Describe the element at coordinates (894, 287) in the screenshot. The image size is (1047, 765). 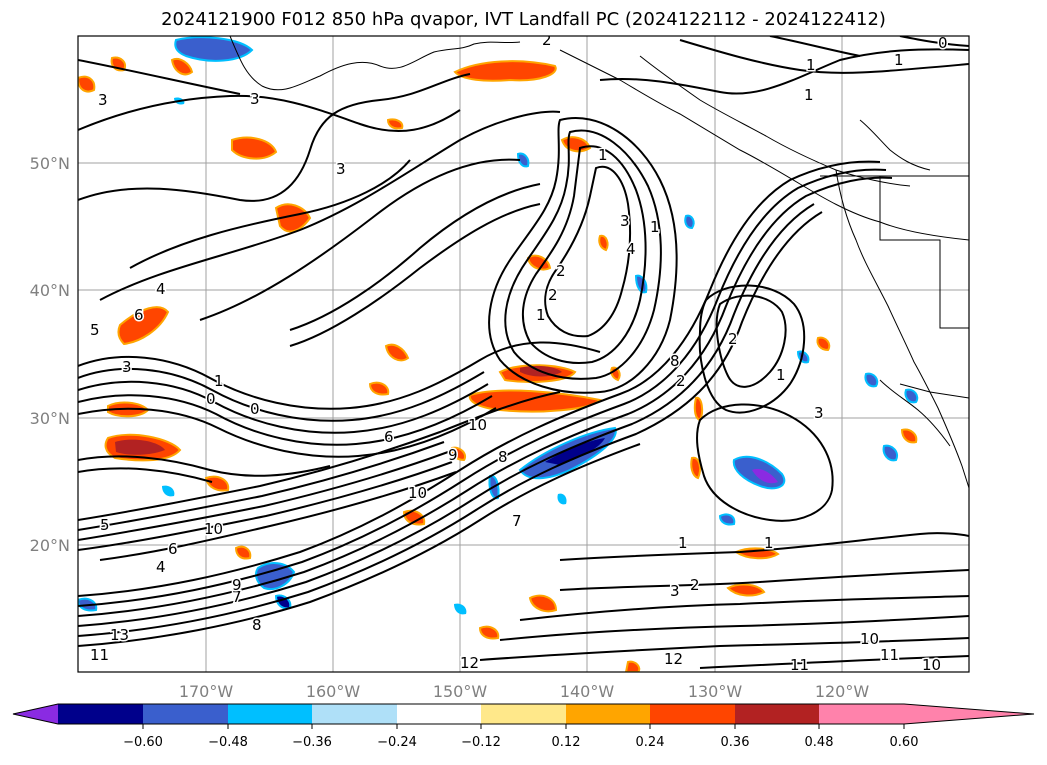
I see `political-borders` at that location.